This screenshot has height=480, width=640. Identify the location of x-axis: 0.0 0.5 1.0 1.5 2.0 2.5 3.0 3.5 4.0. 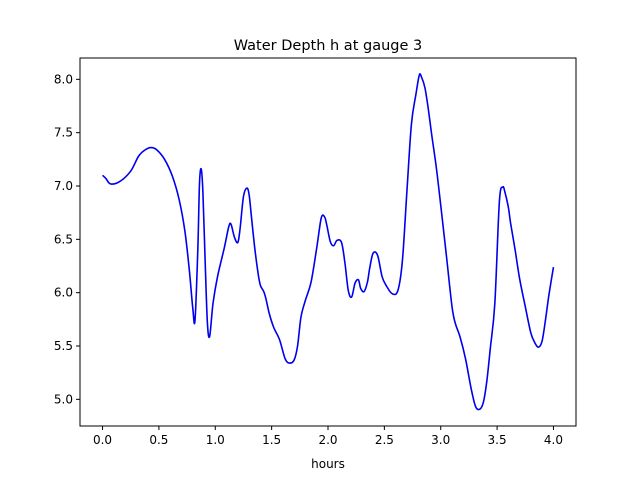
(328, 436).